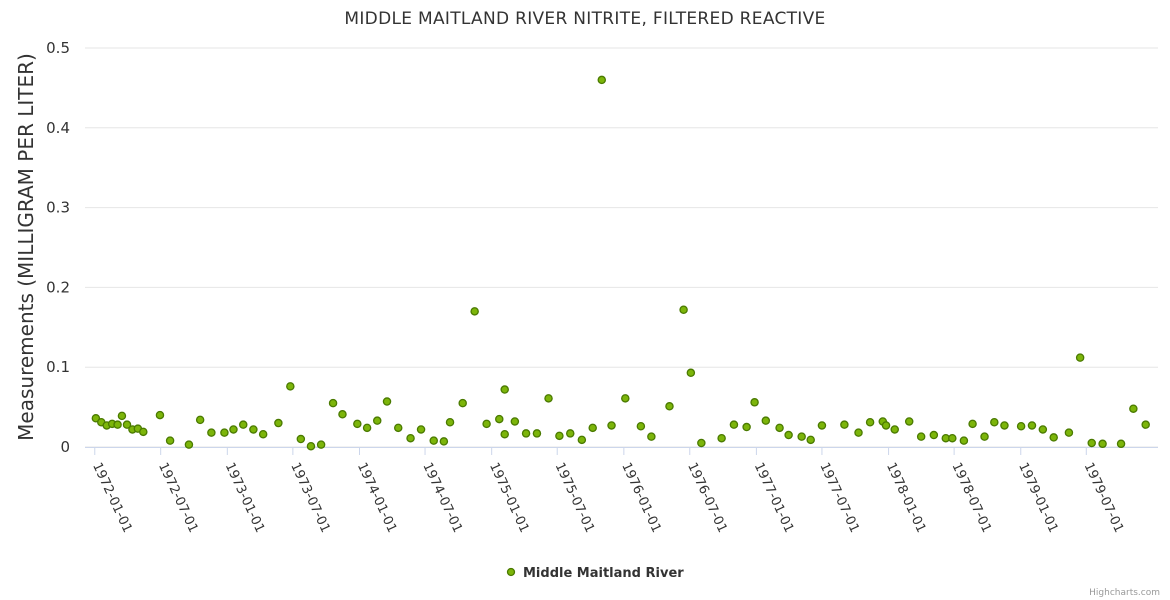  What do you see at coordinates (603, 573) in the screenshot?
I see `legend-item-middle-maitland-river: Middle Maitland River` at bounding box center [603, 573].